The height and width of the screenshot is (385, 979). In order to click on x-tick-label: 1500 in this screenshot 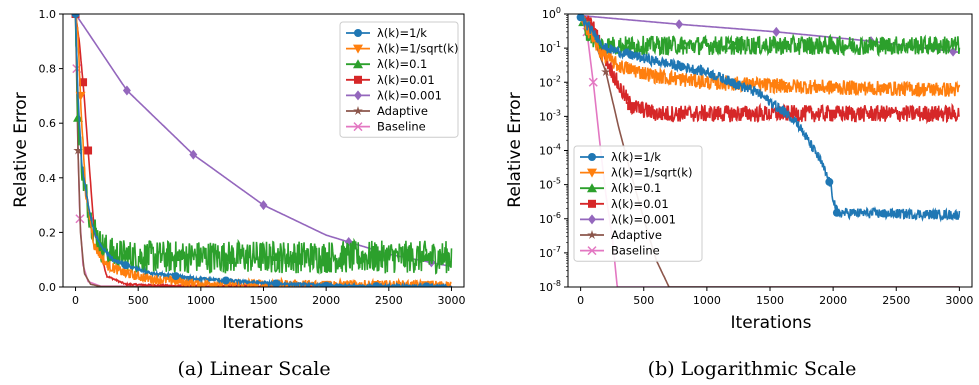, I will do `click(264, 300)`.